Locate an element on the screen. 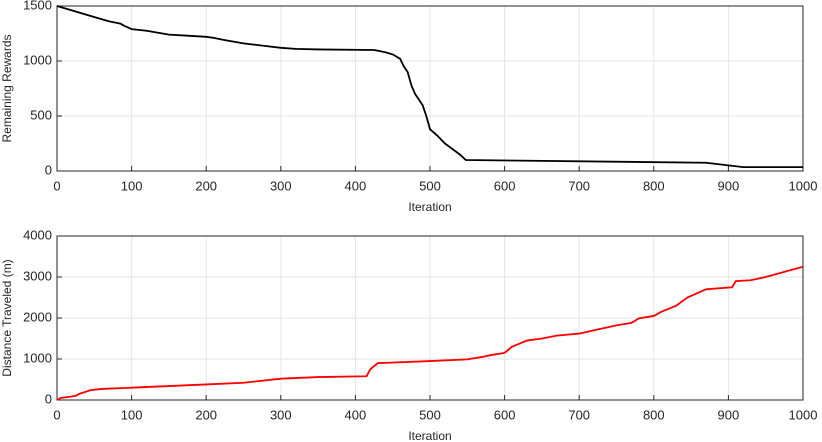 This screenshot has height=442, width=822. y-tick-label: 1500 is located at coordinates (37, 6).